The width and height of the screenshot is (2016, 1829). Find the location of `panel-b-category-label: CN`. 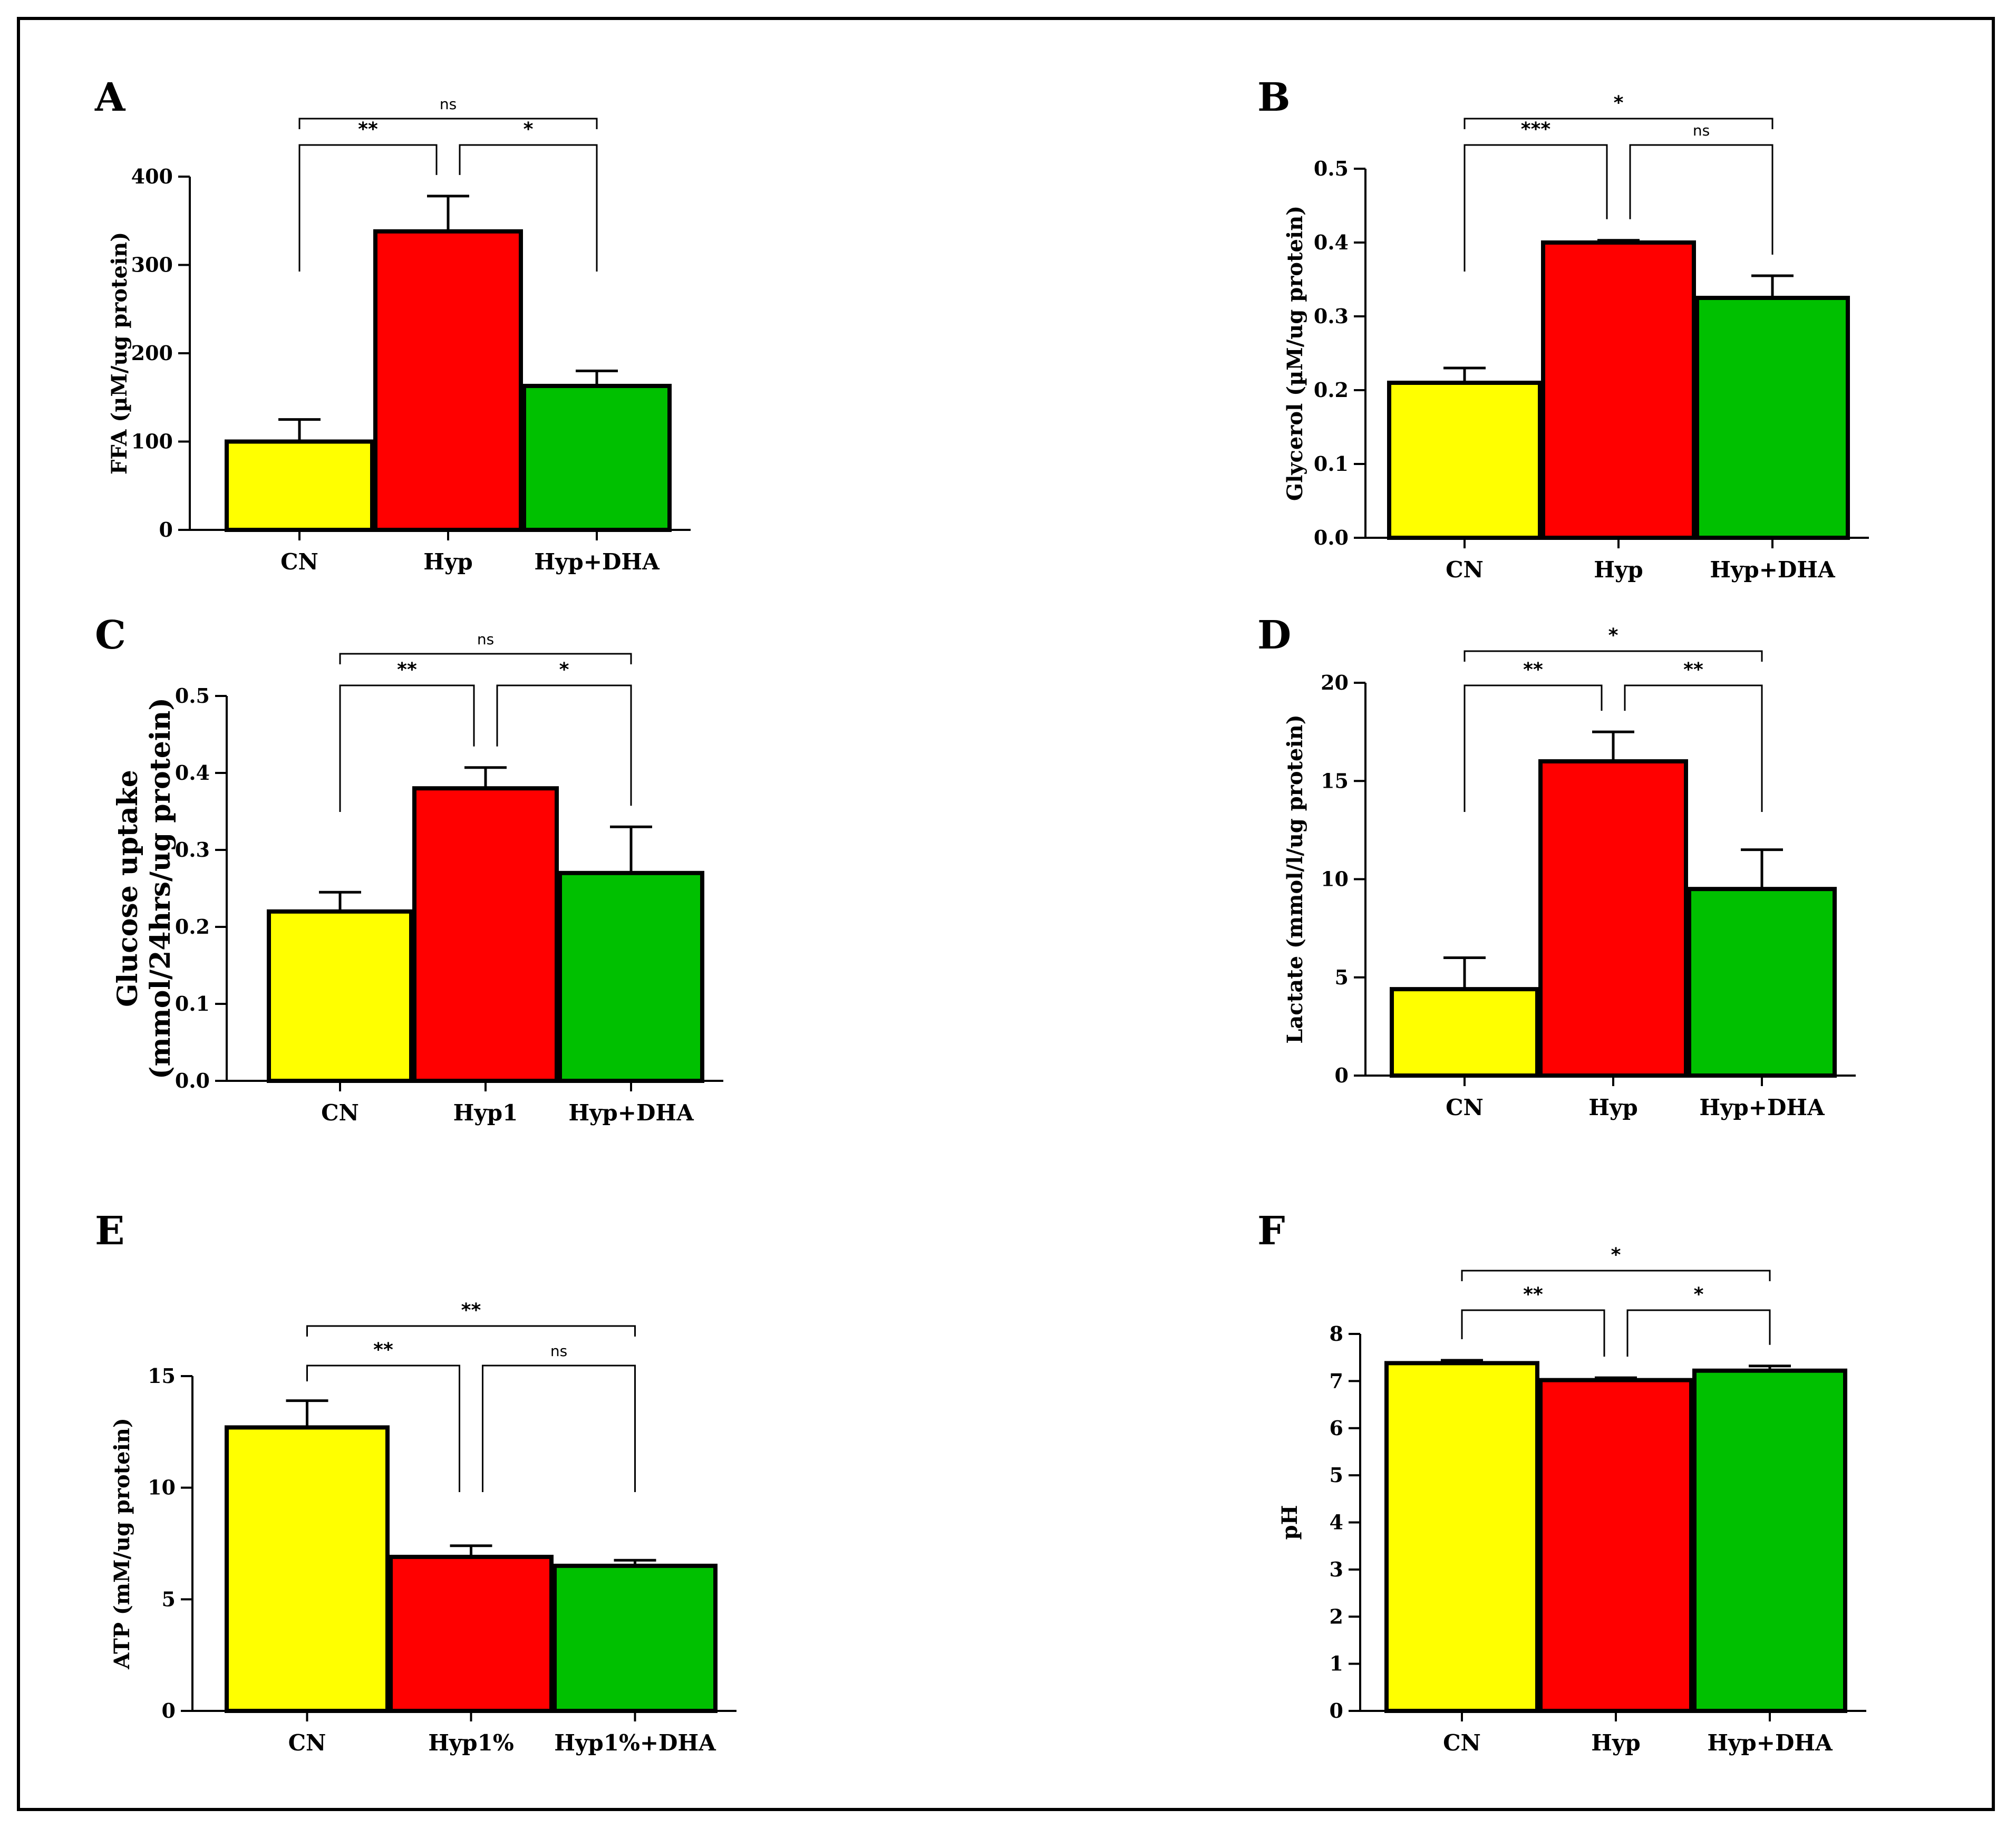

panel-b-category-label: CN is located at coordinates (1465, 570).